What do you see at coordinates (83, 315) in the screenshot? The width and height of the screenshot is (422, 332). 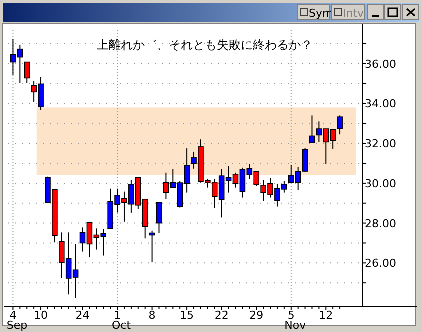 I see `x-tick-label: 24` at bounding box center [83, 315].